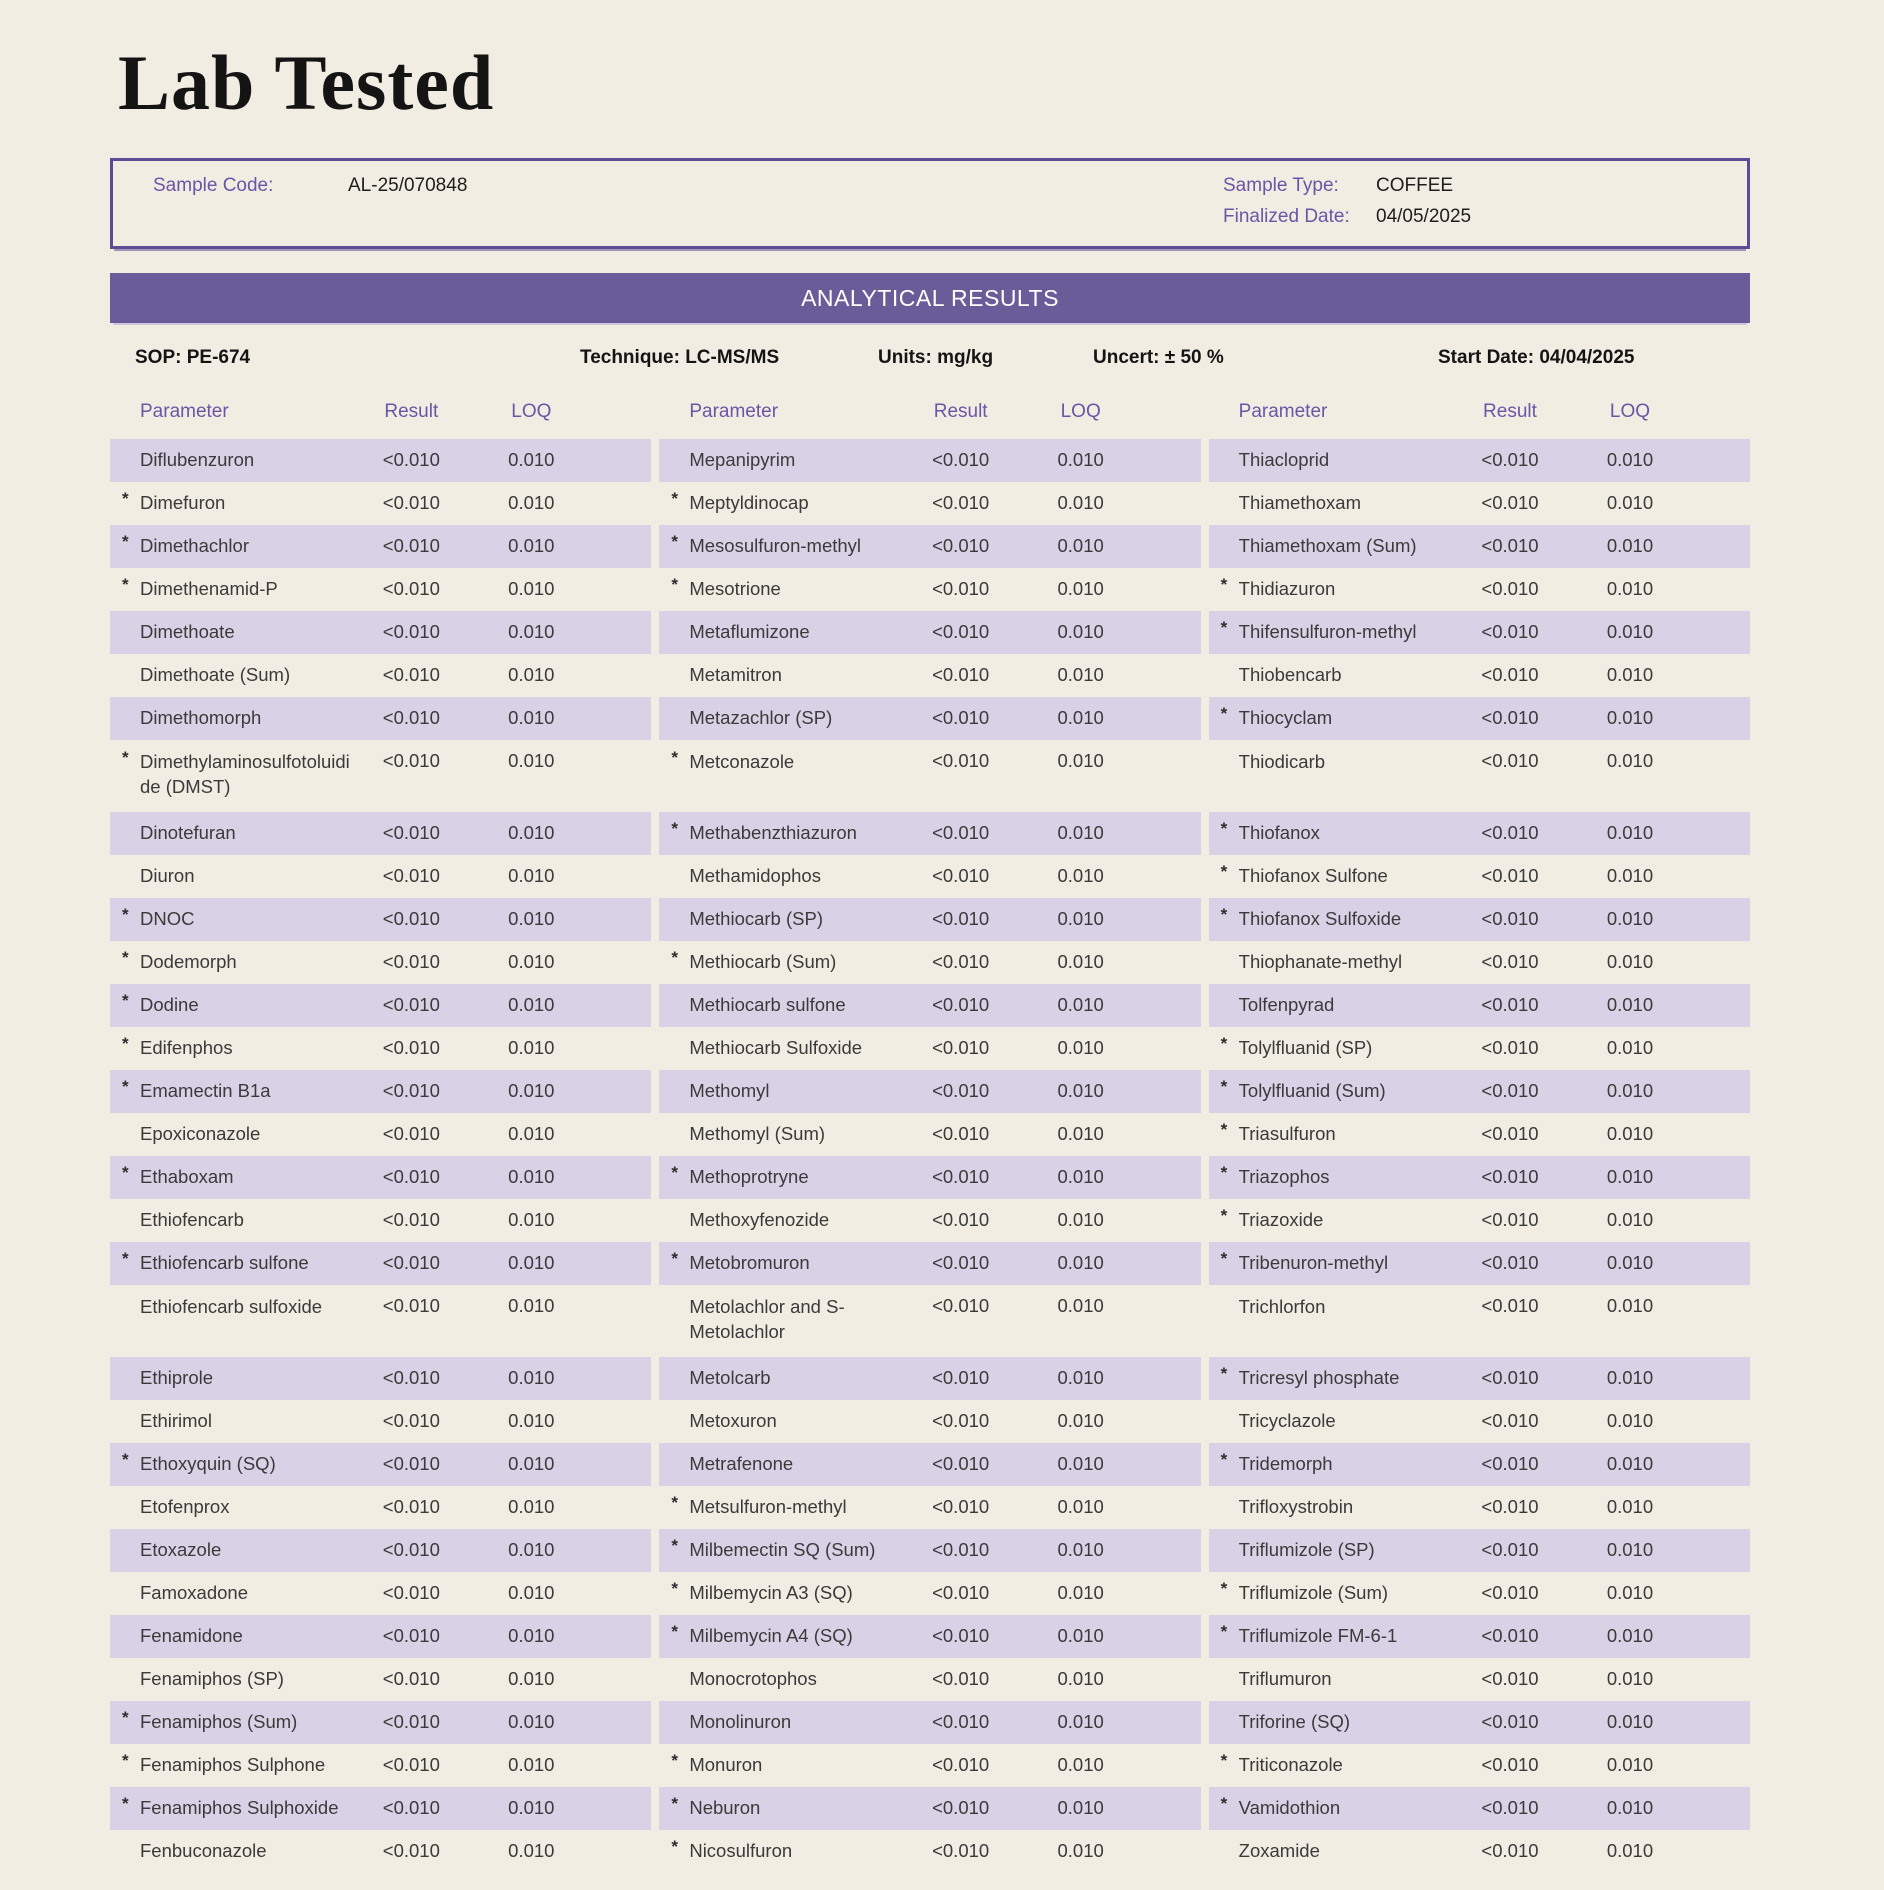  Describe the element at coordinates (381, 1378) in the screenshot. I see `result-row-group: Ethiprole <0.010 0.010` at that location.